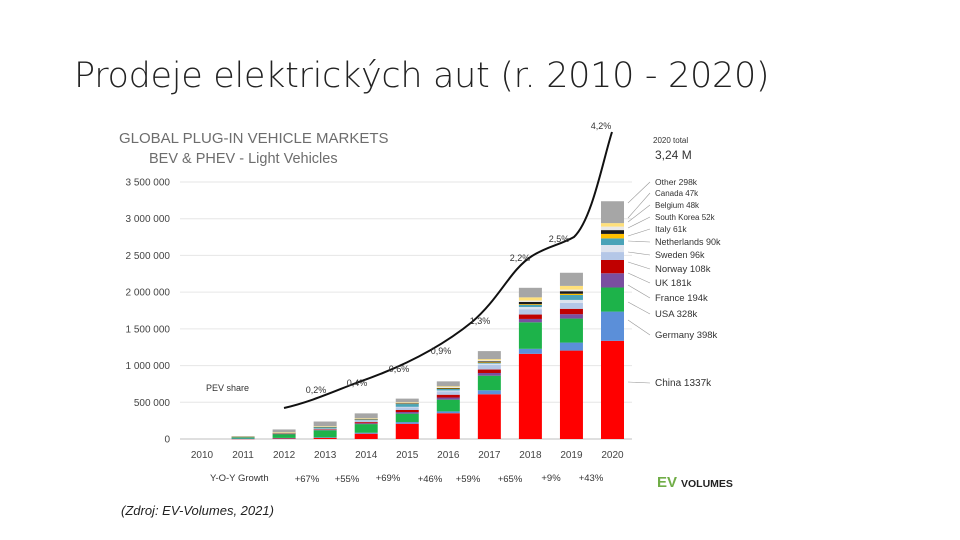  I want to click on legend-label: France 194k, so click(681, 298).